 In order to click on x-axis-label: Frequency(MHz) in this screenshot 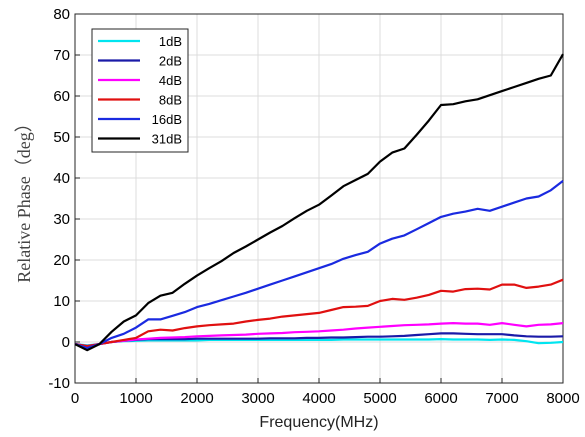, I will do `click(318, 422)`.